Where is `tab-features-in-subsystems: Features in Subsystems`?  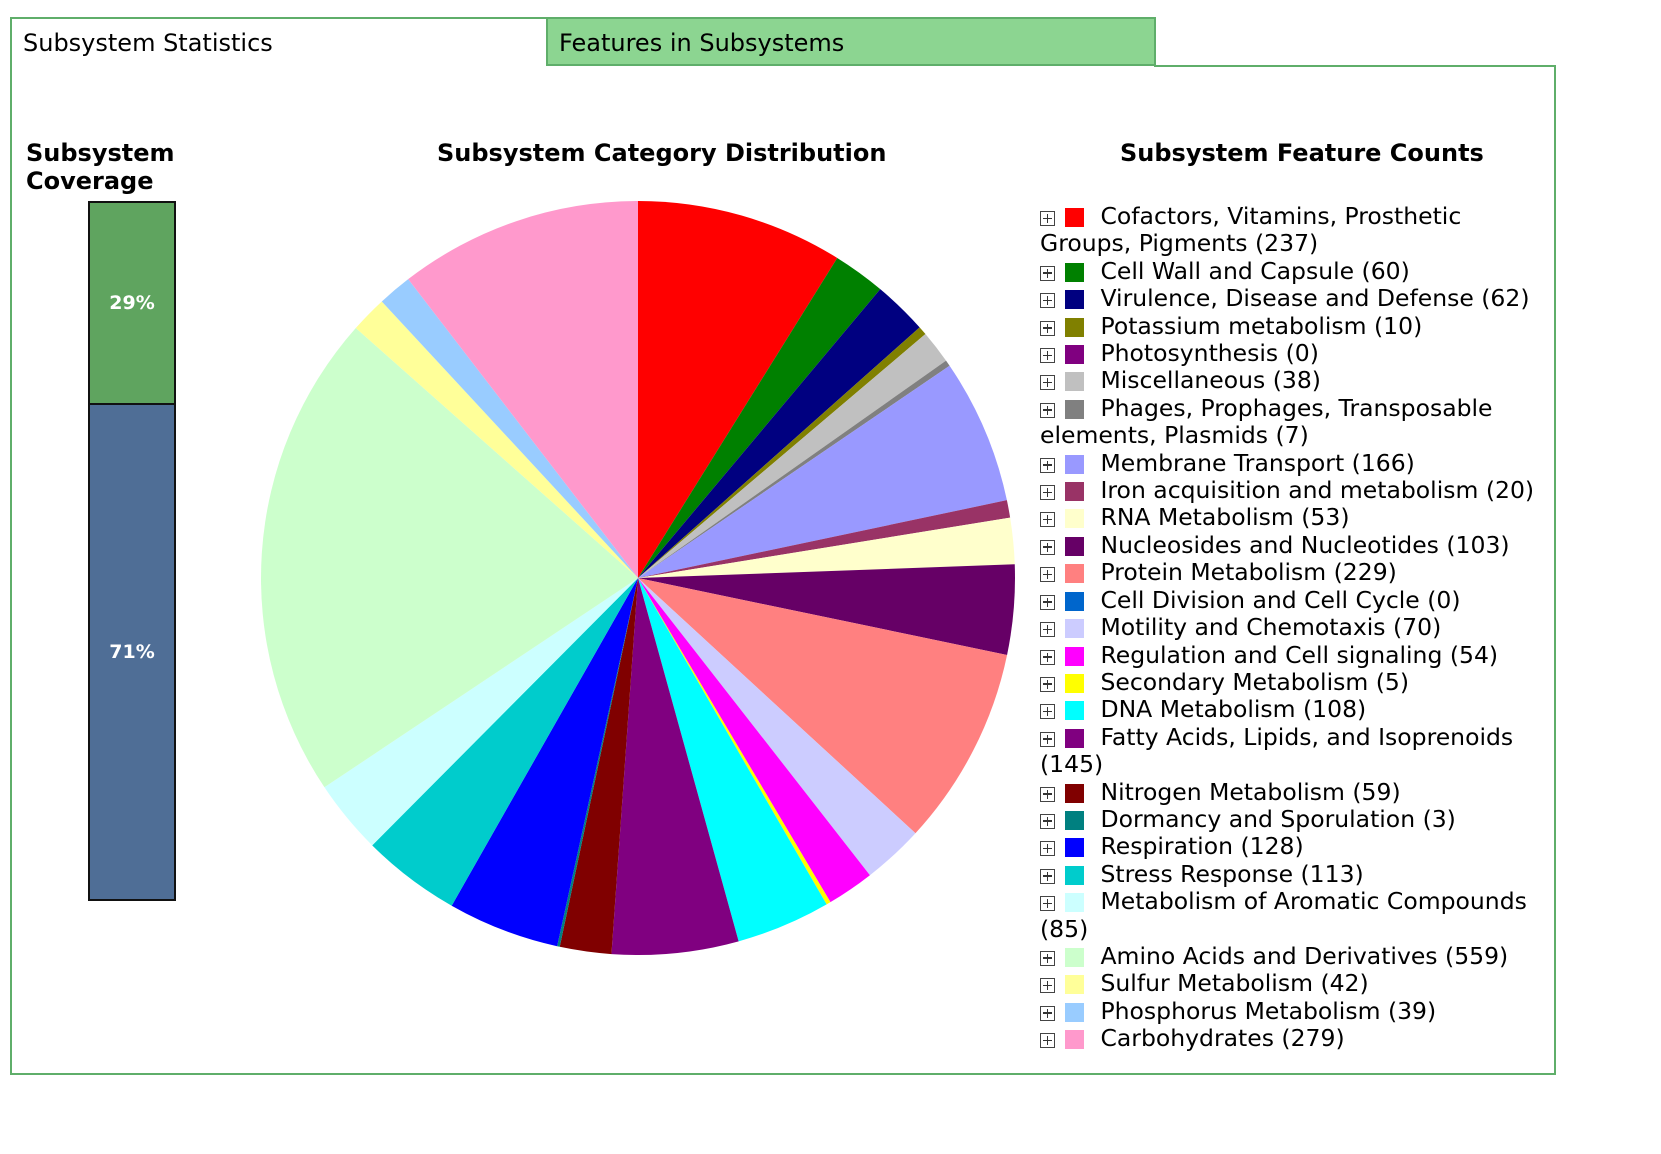 tab-features-in-subsystems: Features in Subsystems is located at coordinates (851, 41).